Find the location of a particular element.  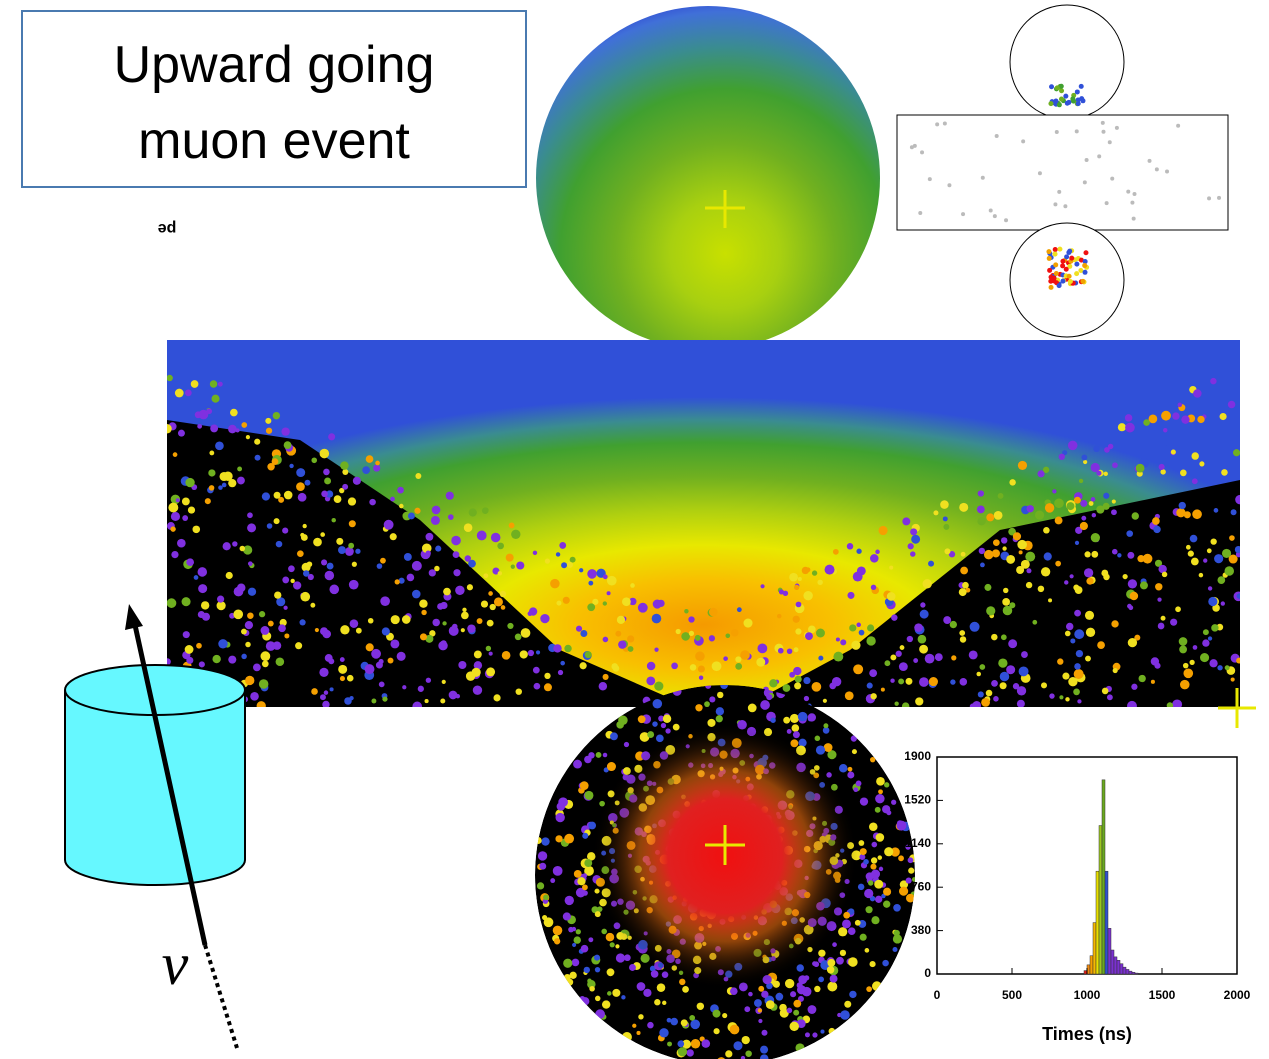

detector-sketch is located at coordinates (155, 826).